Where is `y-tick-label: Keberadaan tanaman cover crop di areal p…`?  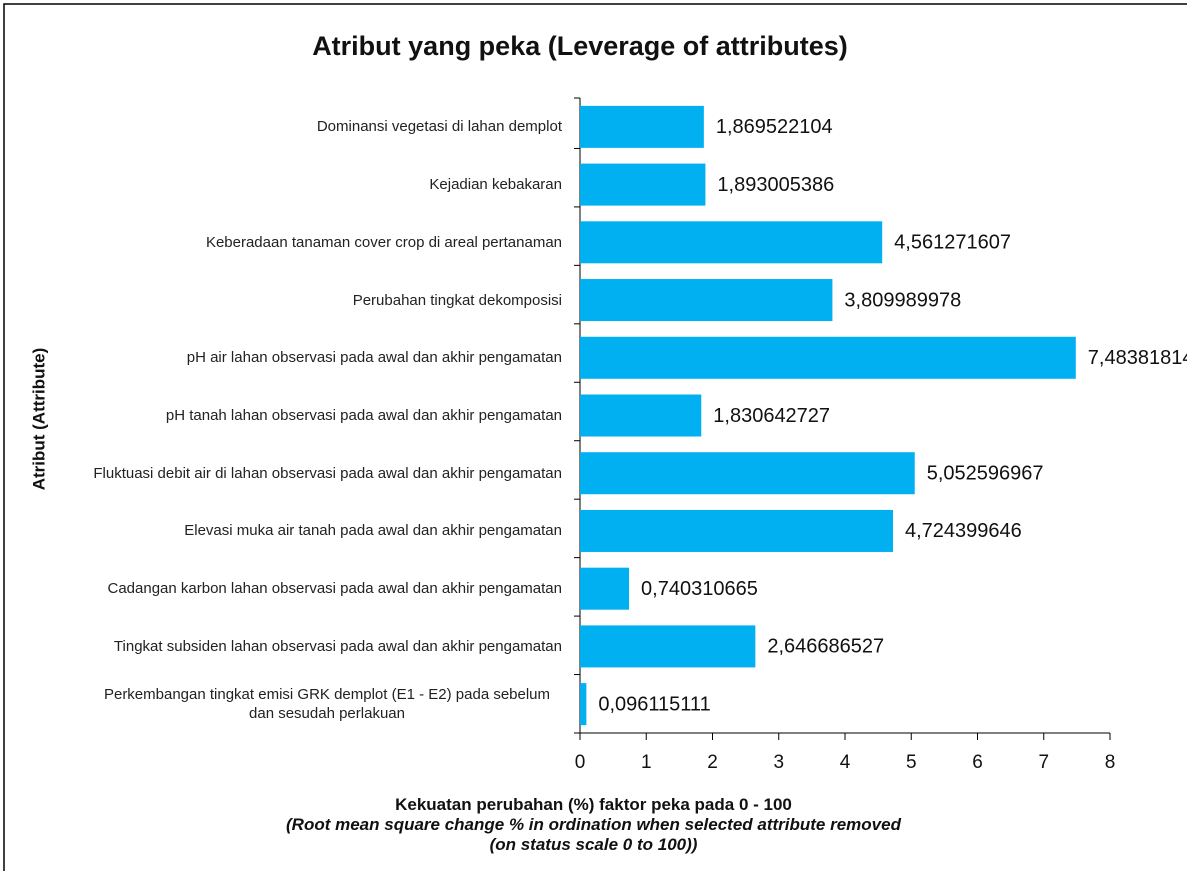 y-tick-label: Keberadaan tanaman cover crop di areal p… is located at coordinates (383, 242).